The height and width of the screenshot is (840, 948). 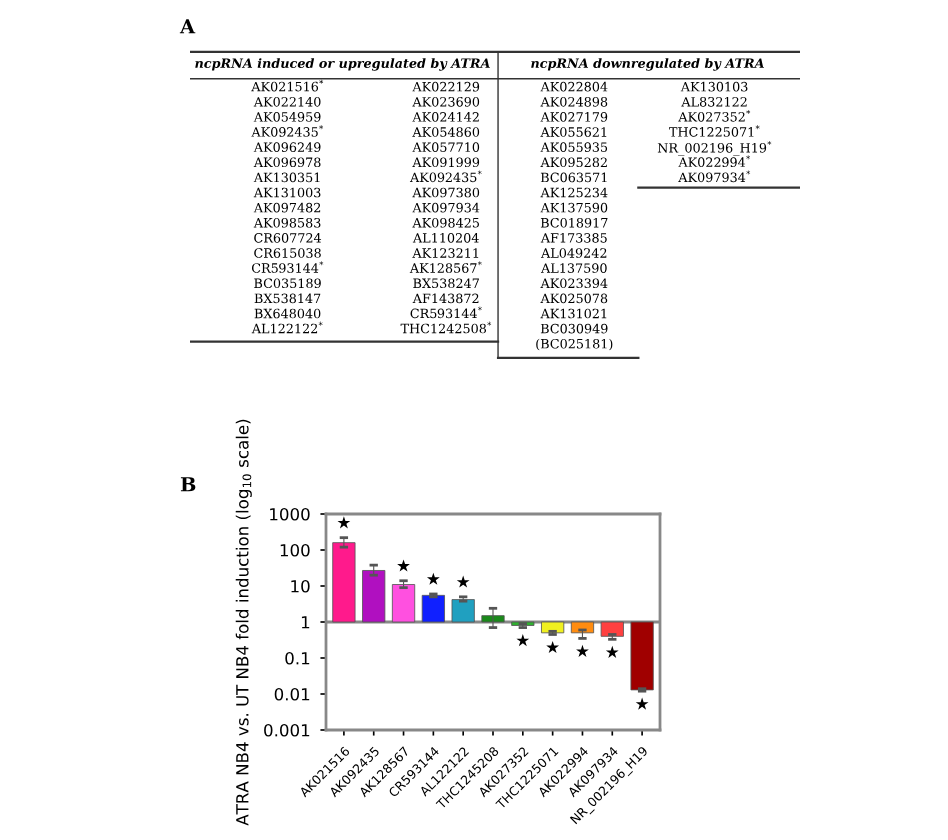 What do you see at coordinates (300, 586) in the screenshot?
I see `y-tick-label: 10` at bounding box center [300, 586].